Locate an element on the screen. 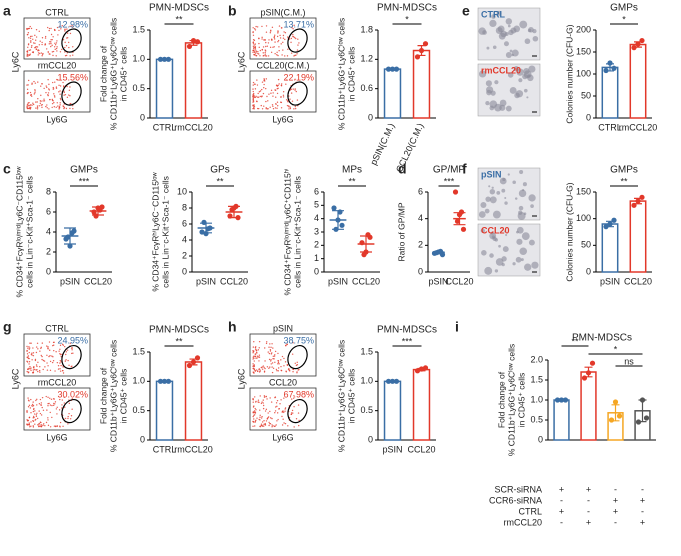  chart-title: GMPs is located at coordinates (624, 170).